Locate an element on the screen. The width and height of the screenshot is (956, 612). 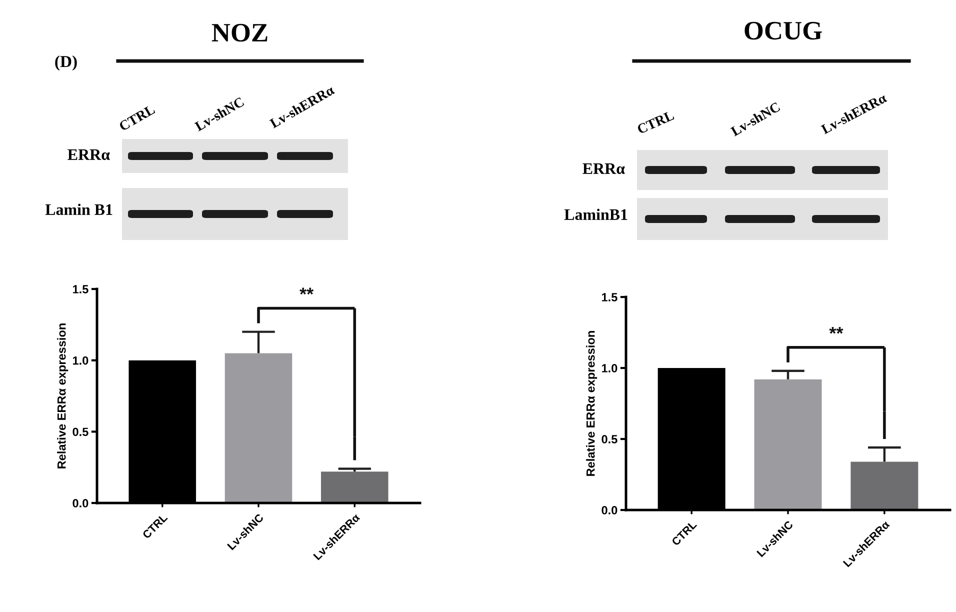
text: (D) is located at coordinates (66, 63).